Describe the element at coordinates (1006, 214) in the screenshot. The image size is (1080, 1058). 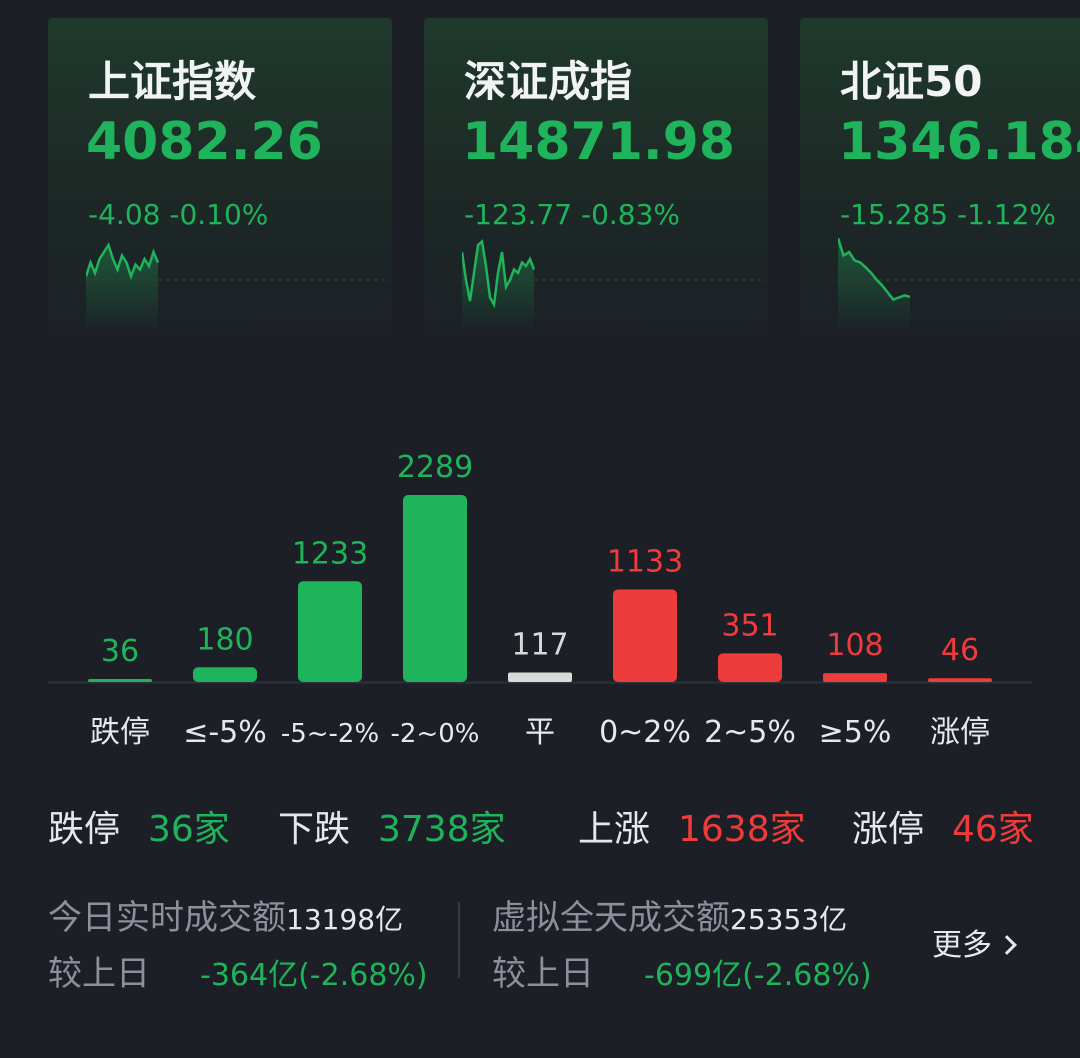
I see `index-change-percent: -1.12%` at that location.